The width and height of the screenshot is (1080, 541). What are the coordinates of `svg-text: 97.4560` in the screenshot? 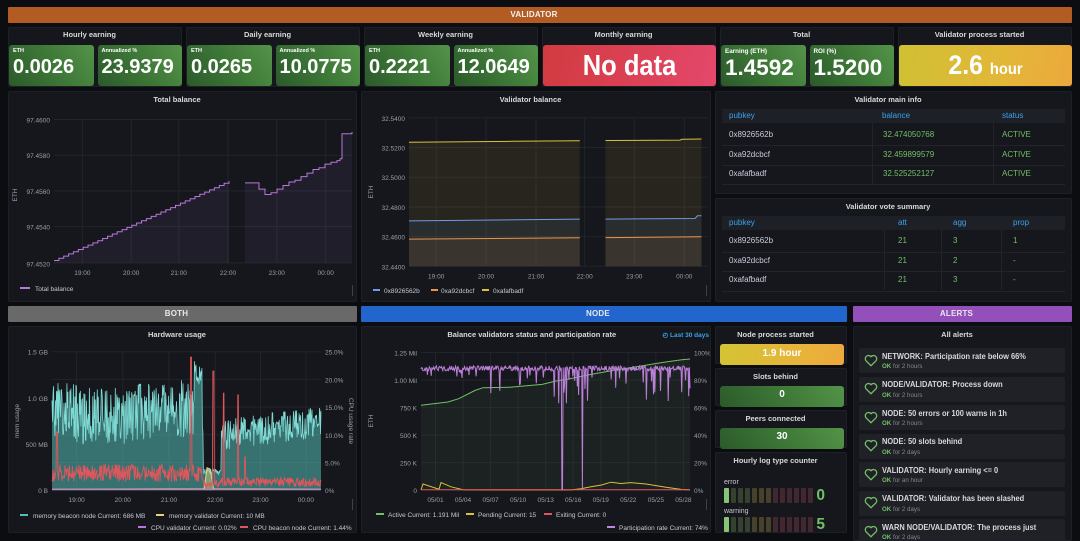 It's located at (39, 192).